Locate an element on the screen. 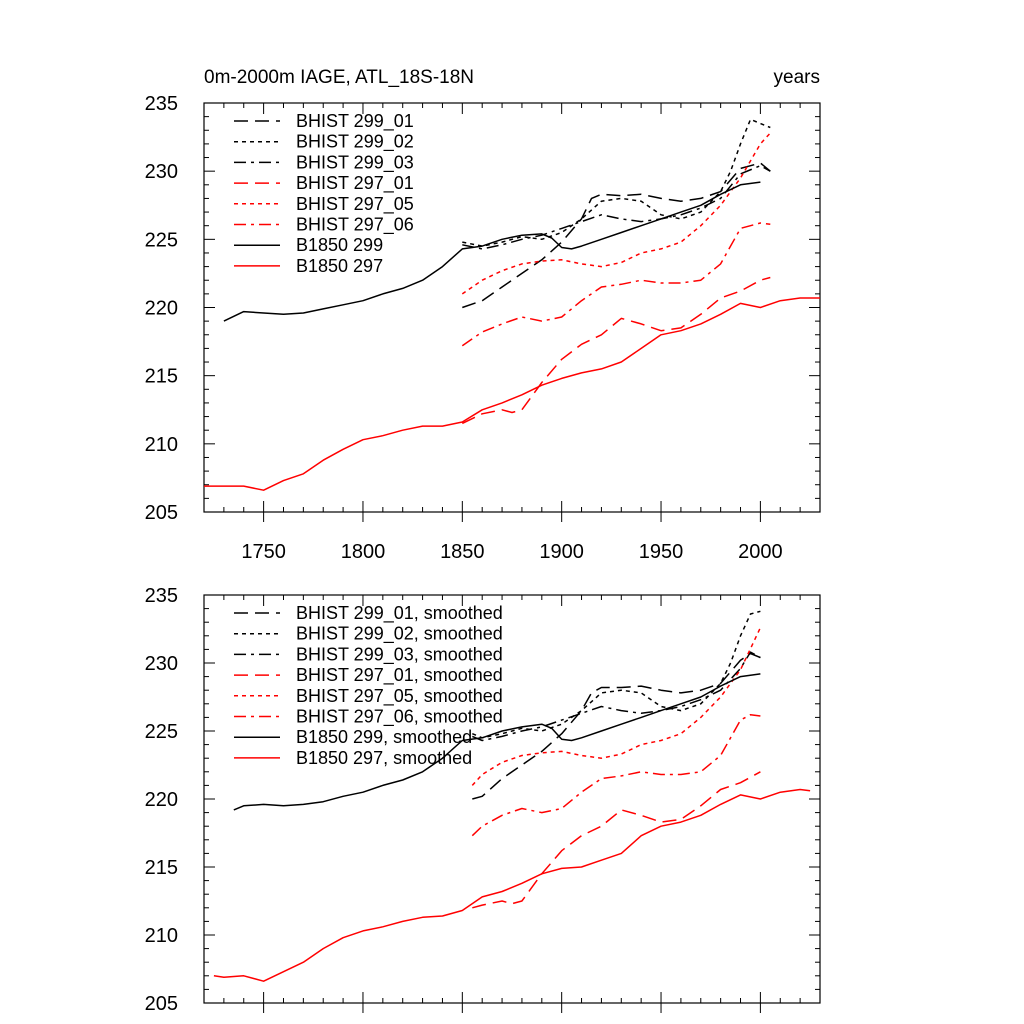 The height and width of the screenshot is (1024, 1024). x-tick-label: 1800 is located at coordinates (363, 552).